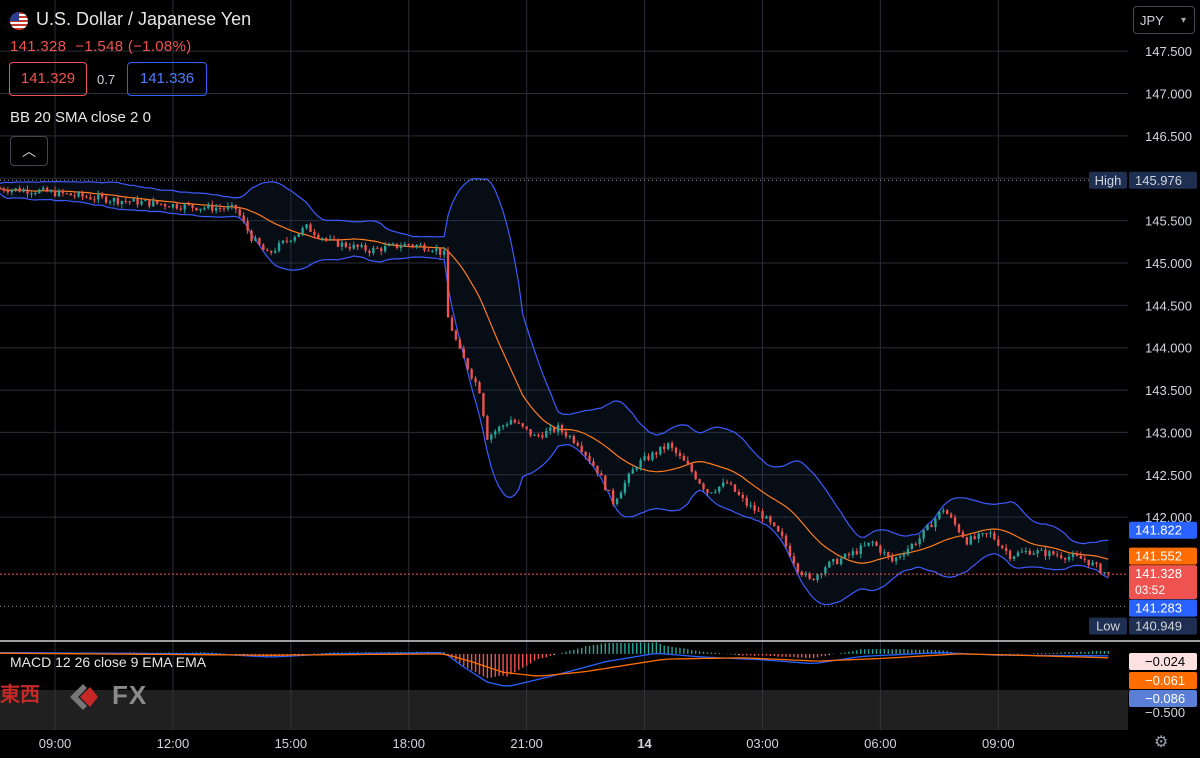 The image size is (1200, 758). What do you see at coordinates (1168, 136) in the screenshot?
I see `y-tick-label: 146.500` at bounding box center [1168, 136].